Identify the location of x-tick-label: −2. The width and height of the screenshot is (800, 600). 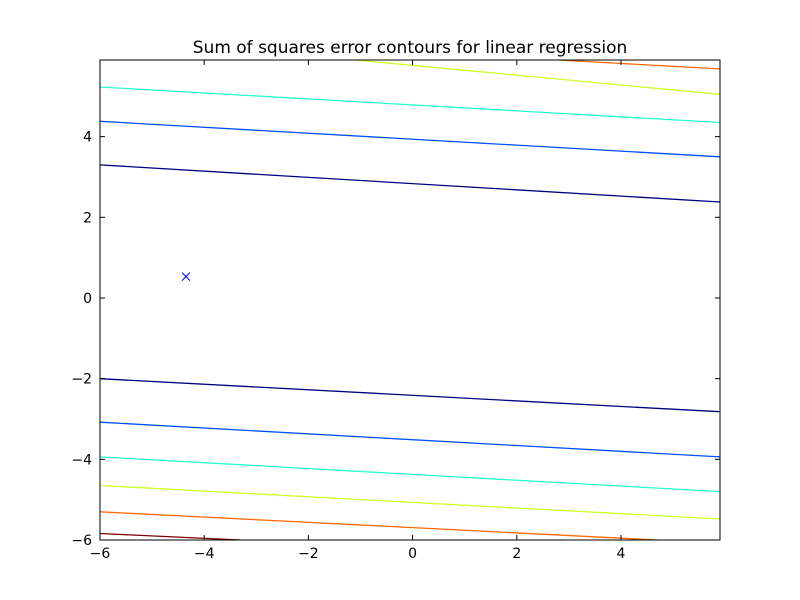
(308, 554).